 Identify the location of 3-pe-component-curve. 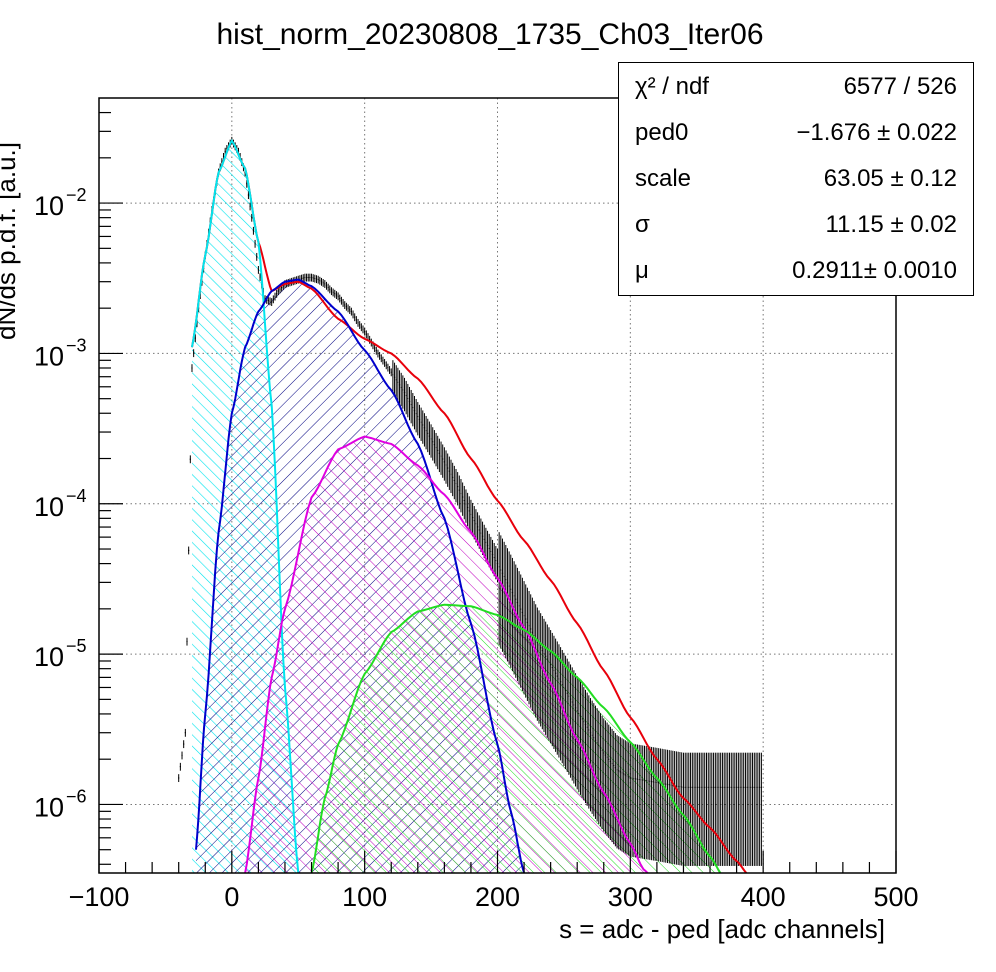
(516, 738).